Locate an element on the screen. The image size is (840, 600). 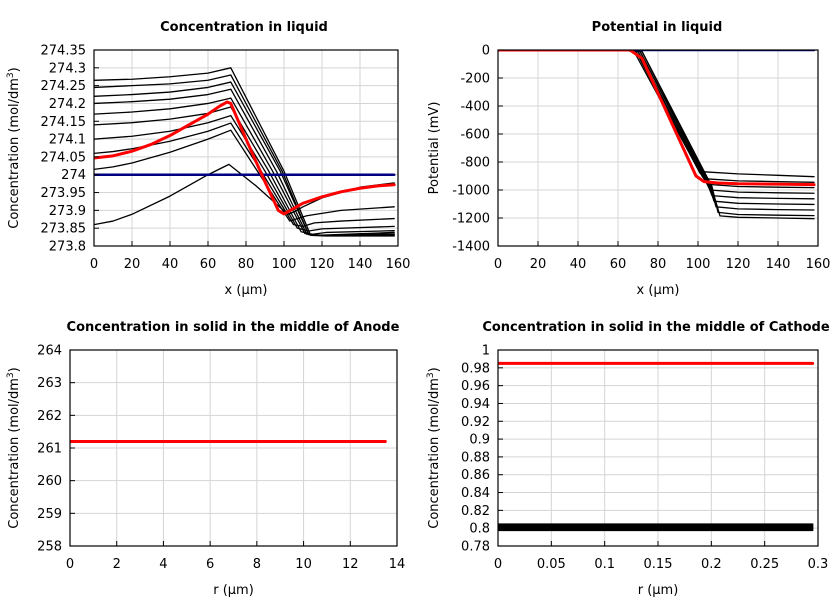
y-tick-label: 0 is located at coordinates (486, 51).